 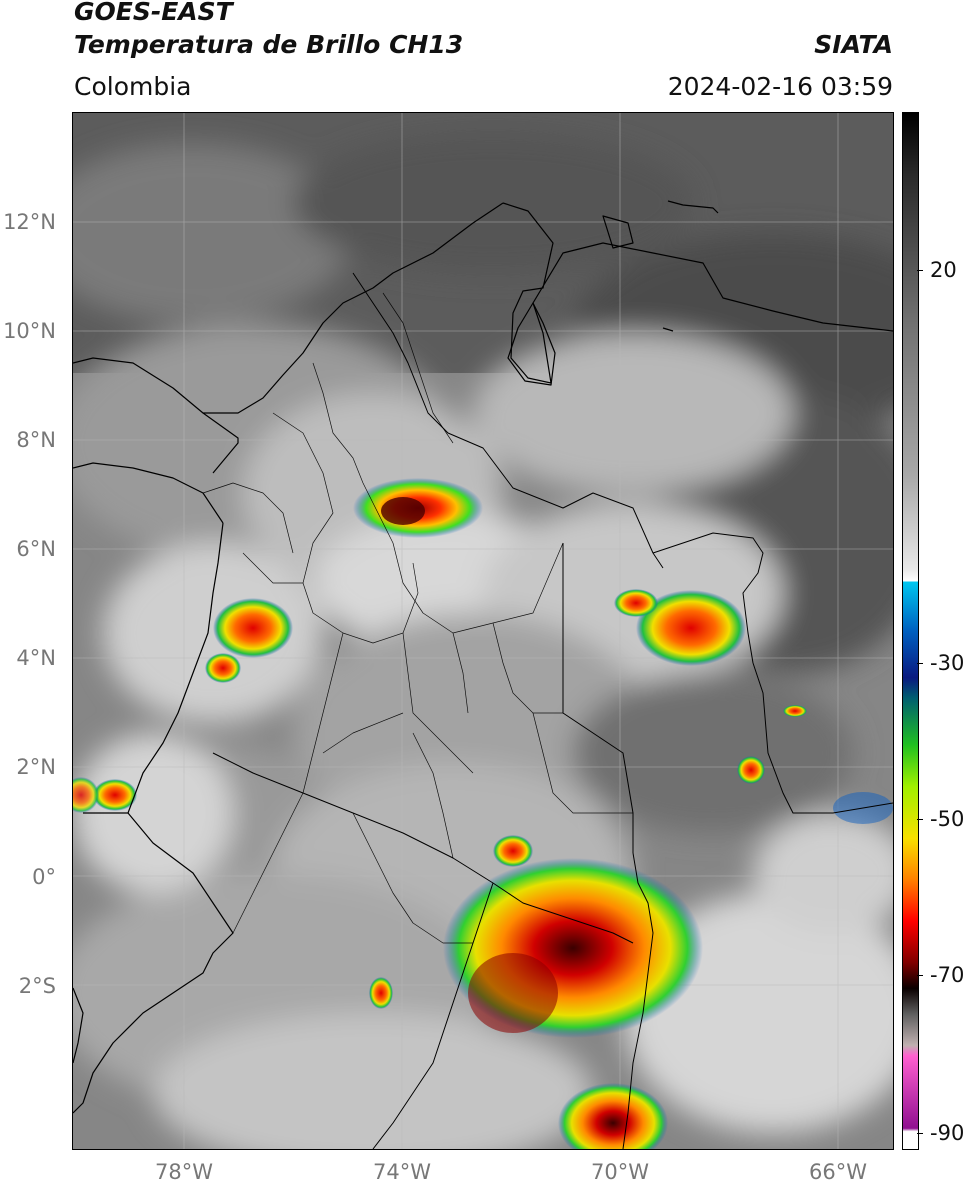 What do you see at coordinates (853, 44) in the screenshot?
I see `agency-label: SIATA` at bounding box center [853, 44].